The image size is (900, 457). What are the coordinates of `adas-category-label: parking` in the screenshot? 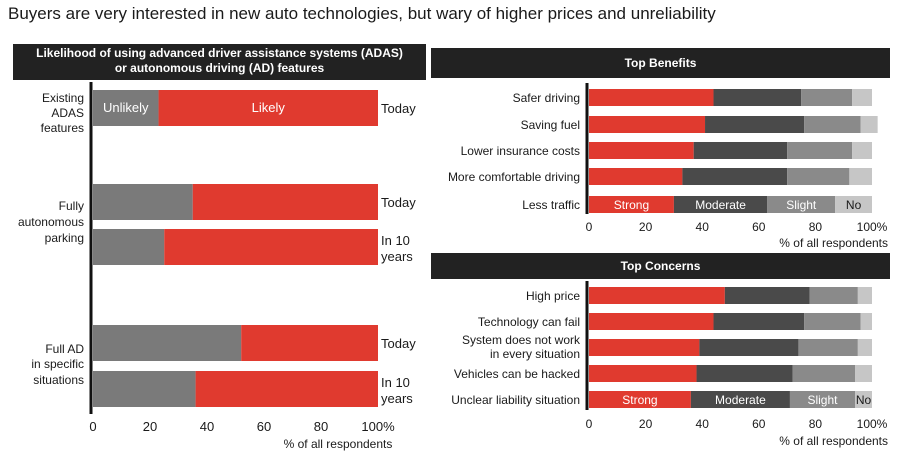 It's located at (64, 238).